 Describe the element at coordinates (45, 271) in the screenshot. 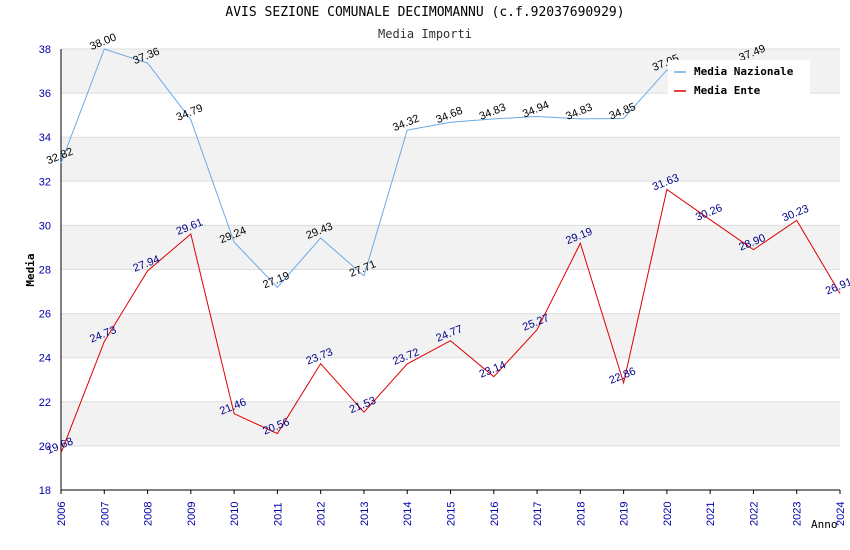

I see `y-tick-label: 28` at that location.